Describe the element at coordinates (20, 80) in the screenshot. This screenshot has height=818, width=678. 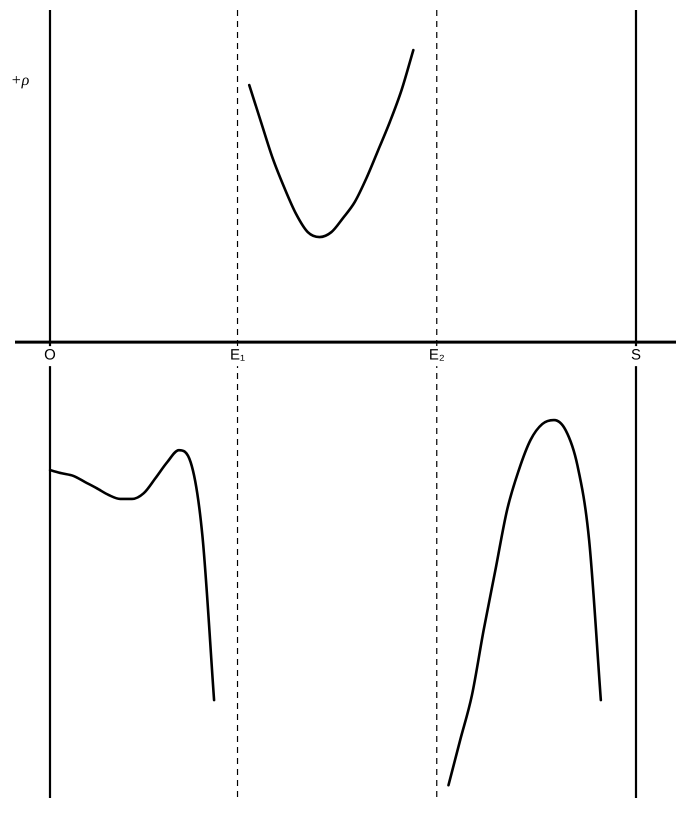
I see `y-axis-title: +ρ` at that location.